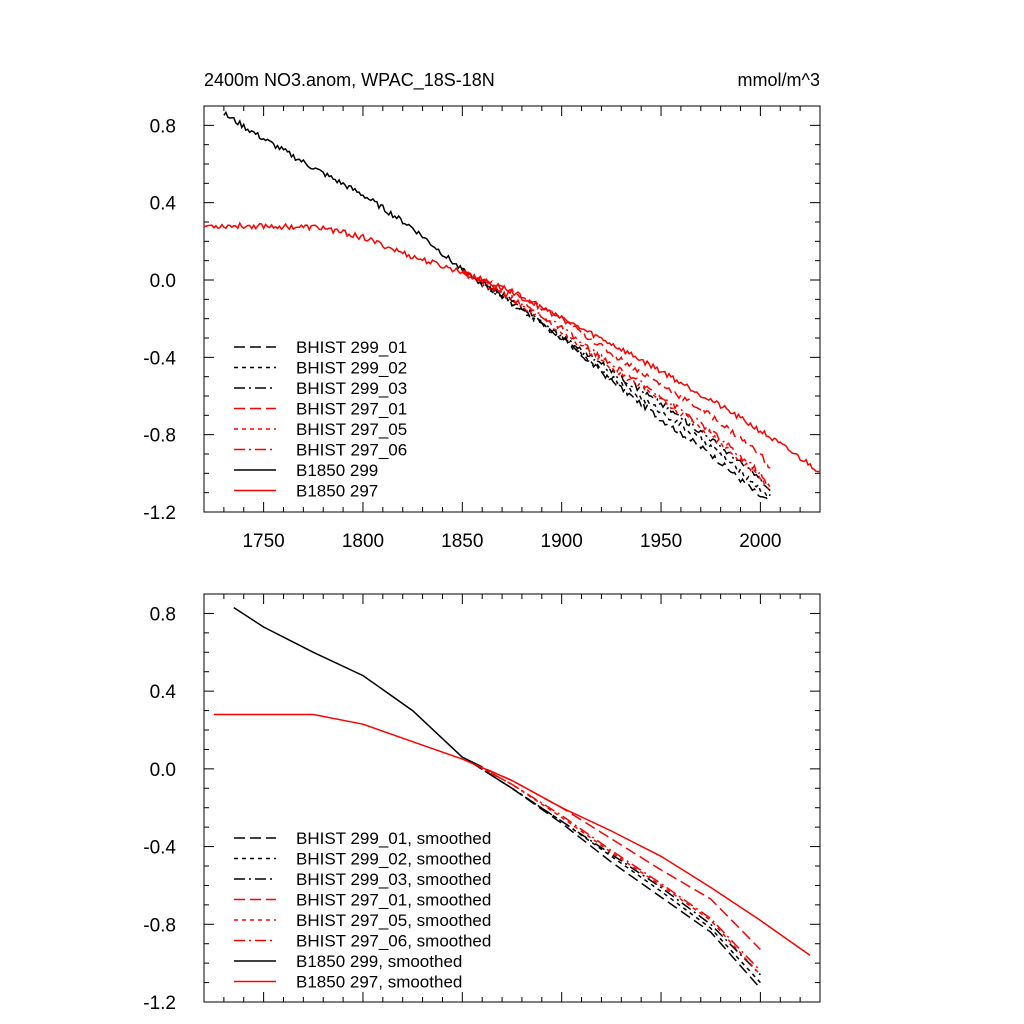  I want to click on legend-label: B1850 297, so click(337, 491).